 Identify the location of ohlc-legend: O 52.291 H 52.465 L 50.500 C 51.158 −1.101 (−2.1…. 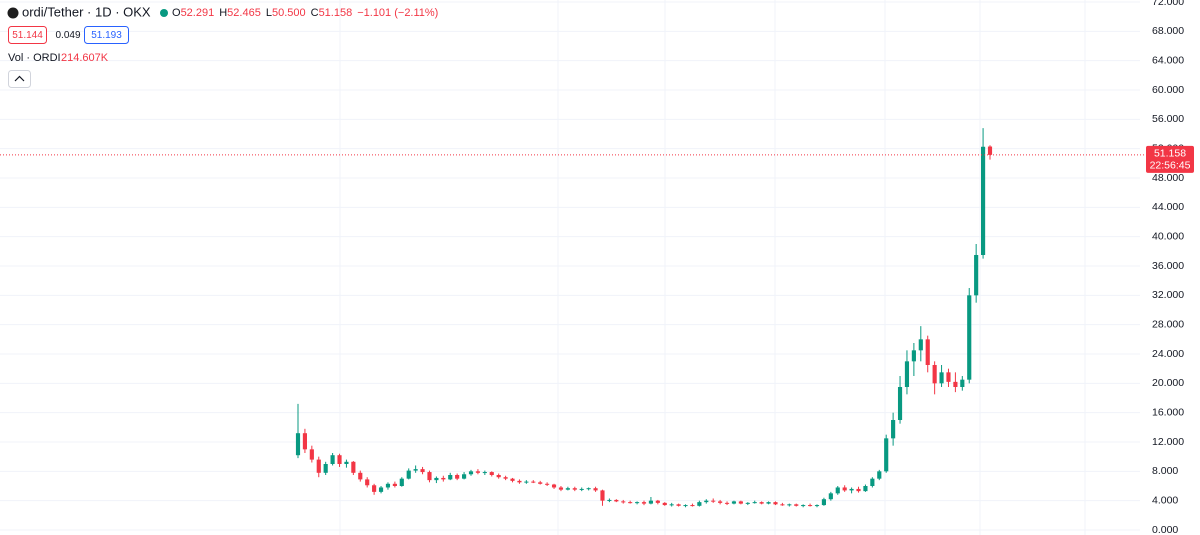
(305, 13).